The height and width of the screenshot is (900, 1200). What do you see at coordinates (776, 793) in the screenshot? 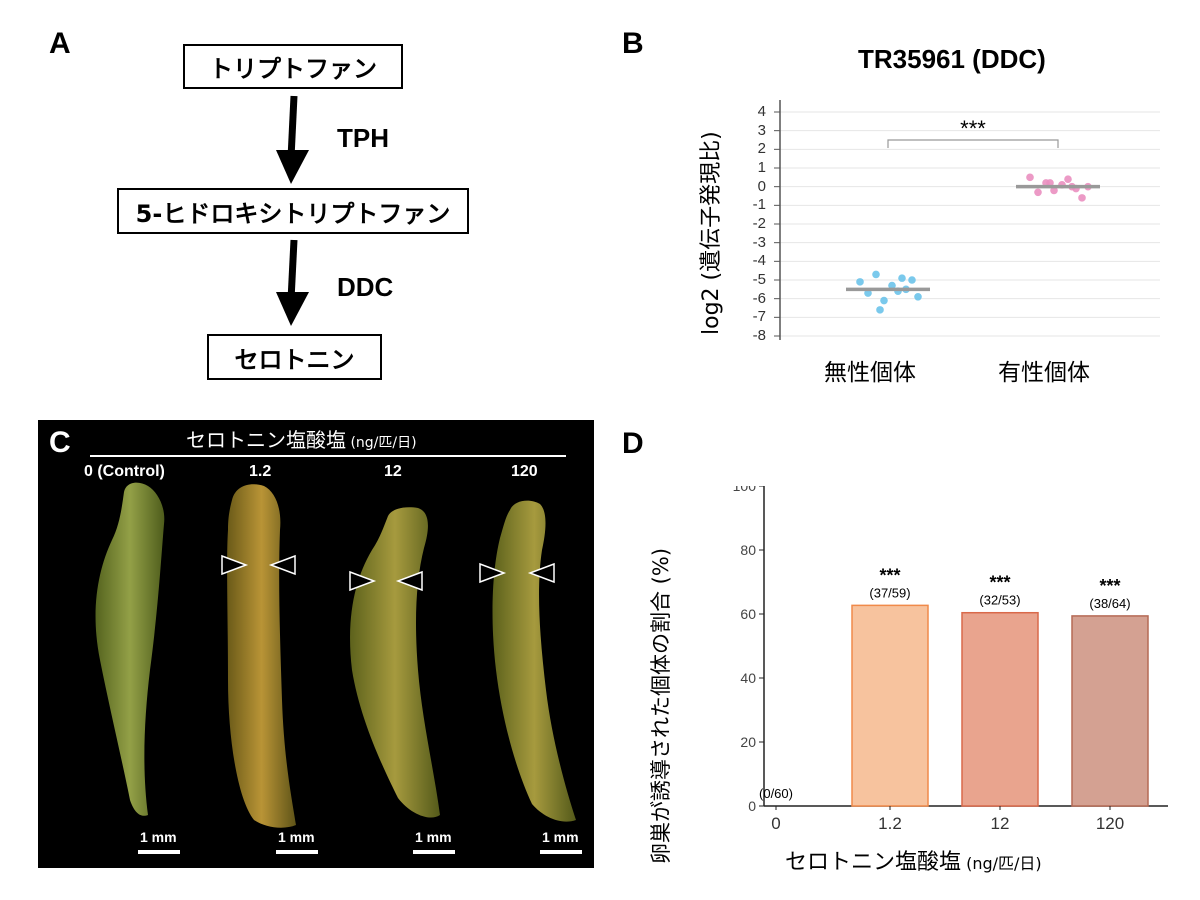
I see `bar-fraction-label: (0/60)` at bounding box center [776, 793].